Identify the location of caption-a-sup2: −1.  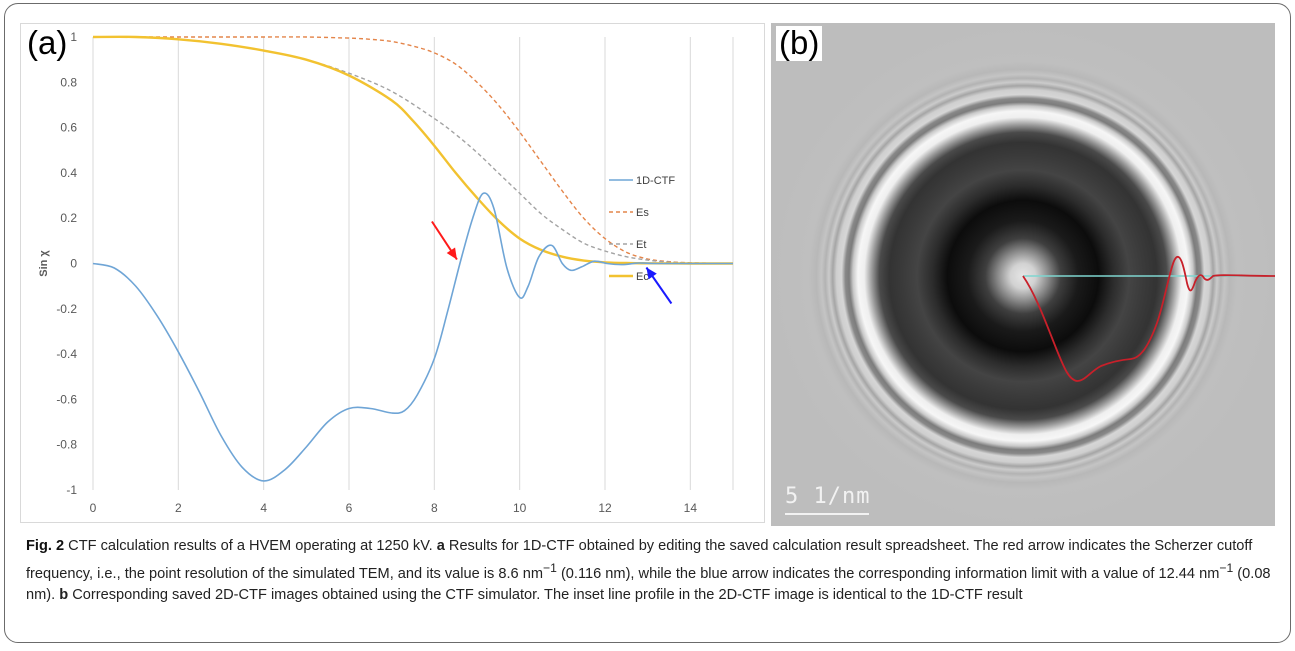
(1226, 567).